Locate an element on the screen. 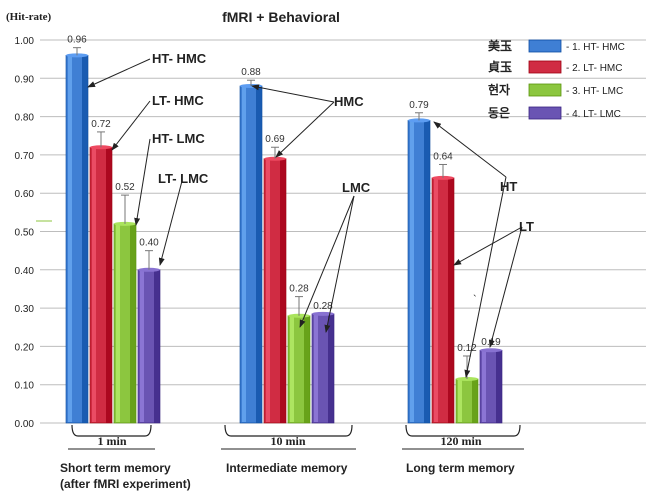 The height and width of the screenshot is (496, 648). y-tick-label: 0.90 is located at coordinates (25, 79).